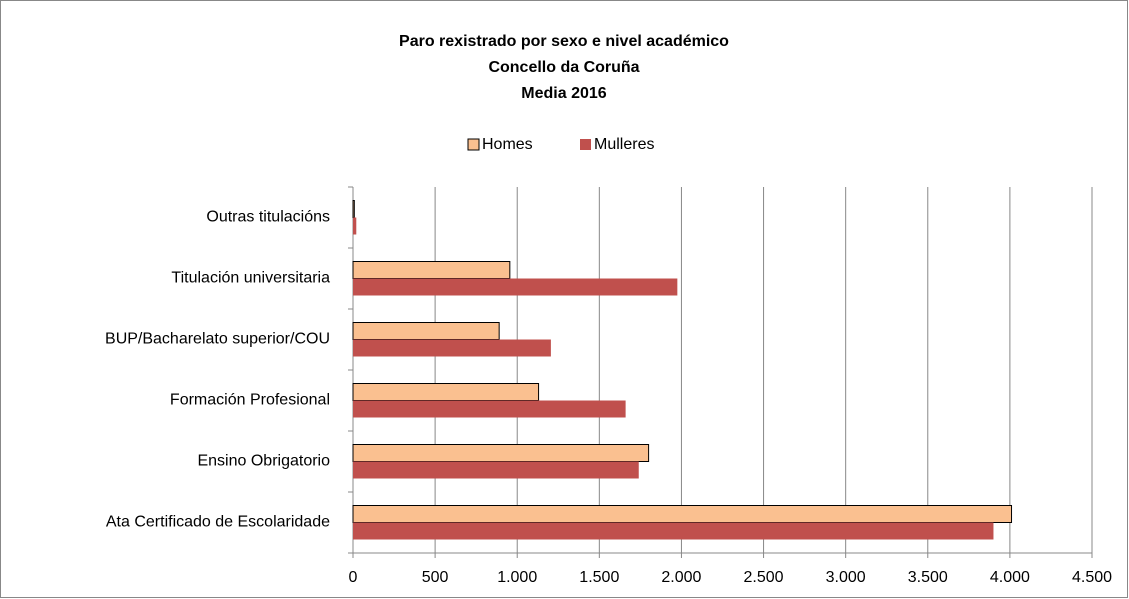 This screenshot has height=599, width=1129. Describe the element at coordinates (764, 577) in the screenshot. I see `x-tick-label: 2.500` at that location.